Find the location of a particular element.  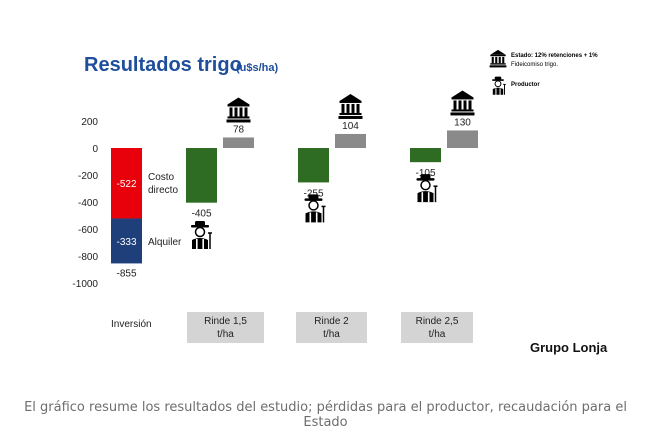

inversion-segment-value: -333 is located at coordinates (126, 242).